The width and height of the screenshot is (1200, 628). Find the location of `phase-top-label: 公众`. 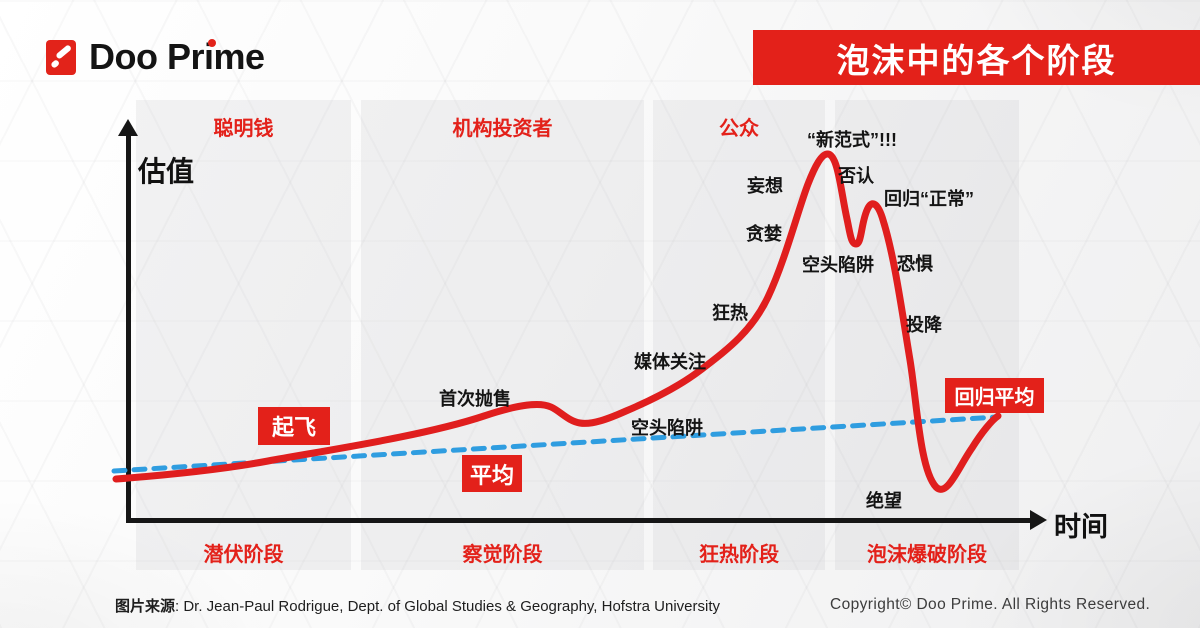

phase-top-label: 公众 is located at coordinates (739, 129).